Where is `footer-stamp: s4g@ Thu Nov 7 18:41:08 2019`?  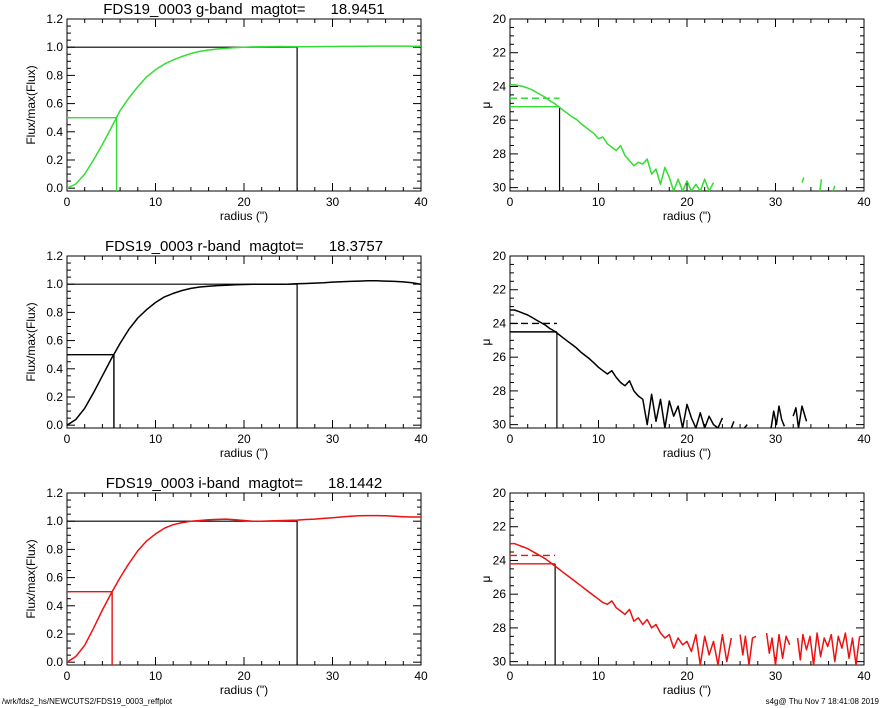 footer-stamp: s4g@ Thu Nov 7 18:41:08 2019 is located at coordinates (822, 701).